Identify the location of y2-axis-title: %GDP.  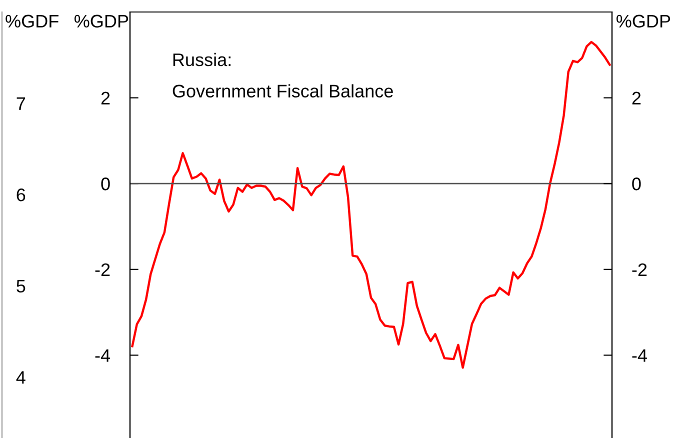
(643, 21).